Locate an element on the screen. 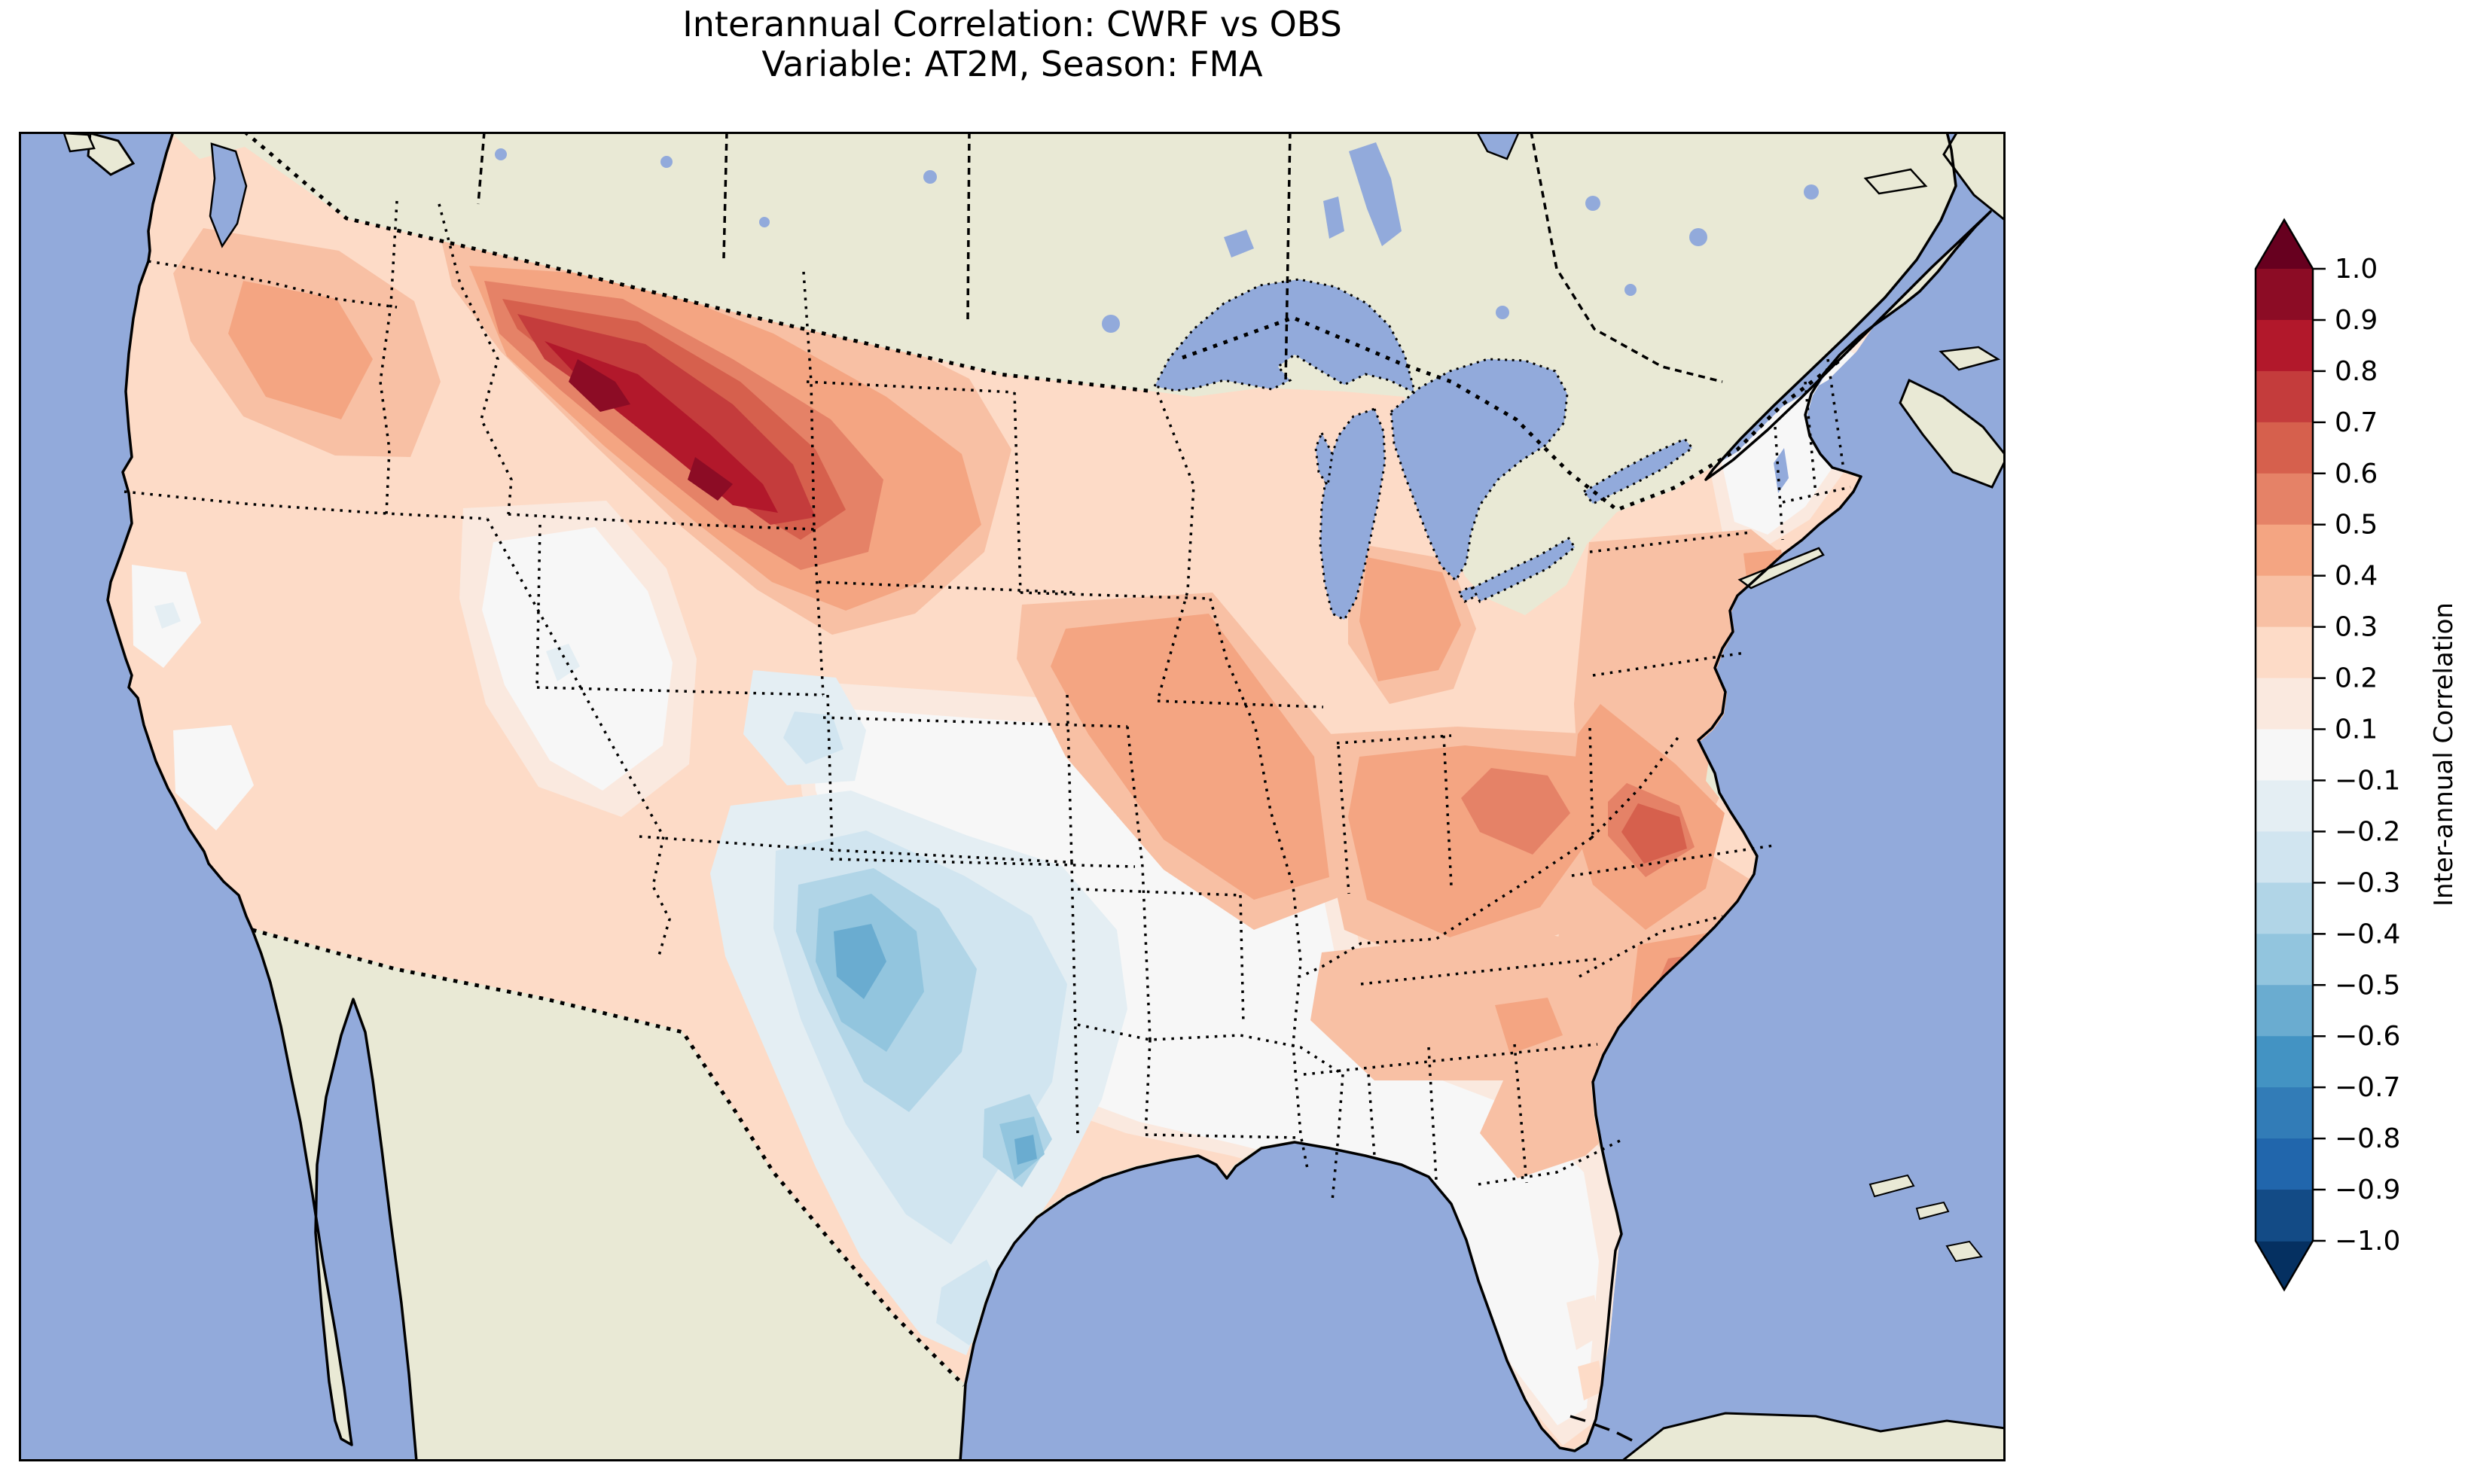 The height and width of the screenshot is (1484, 2474). colorbar-tick-label: 0.7 is located at coordinates (2356, 422).